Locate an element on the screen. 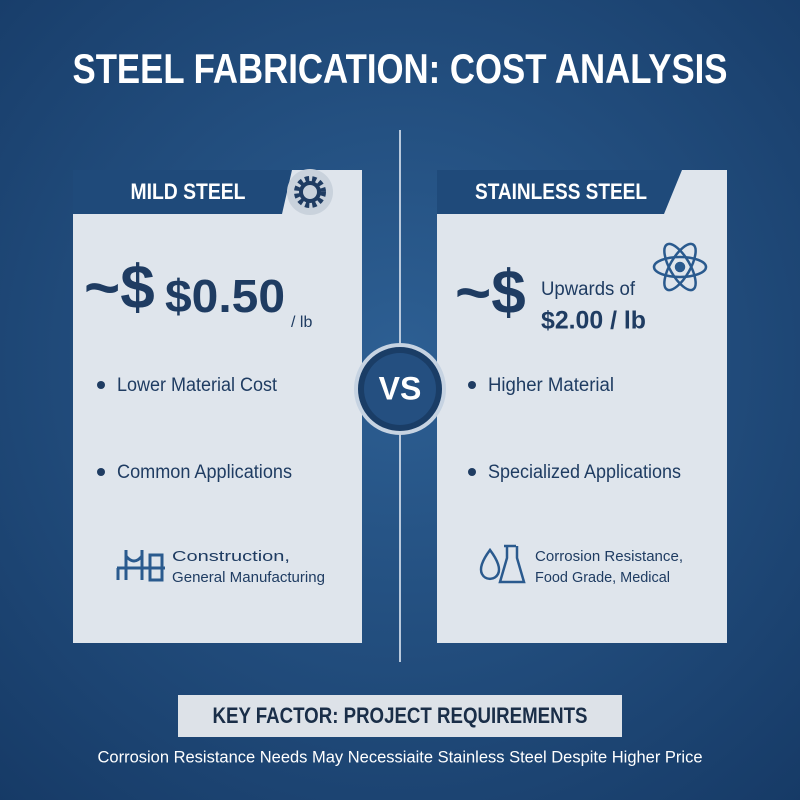  title: STEEL FABRICATION: COST ANALYSIS is located at coordinates (400, 68).